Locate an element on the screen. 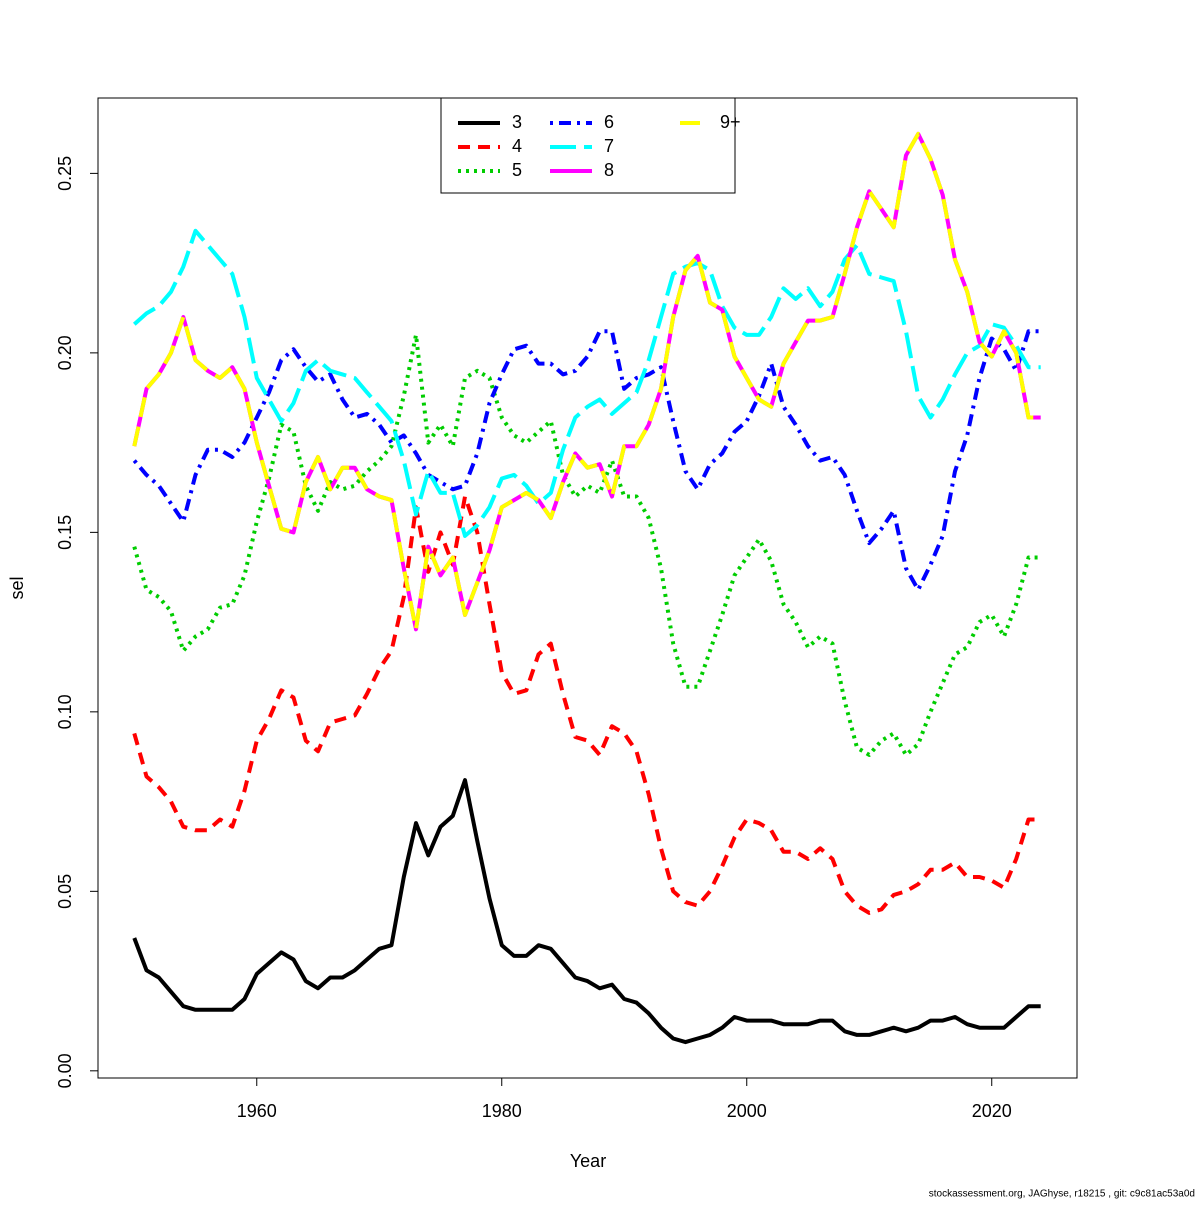 This screenshot has height=1205, width=1200. legend-label: 4 is located at coordinates (517, 146).